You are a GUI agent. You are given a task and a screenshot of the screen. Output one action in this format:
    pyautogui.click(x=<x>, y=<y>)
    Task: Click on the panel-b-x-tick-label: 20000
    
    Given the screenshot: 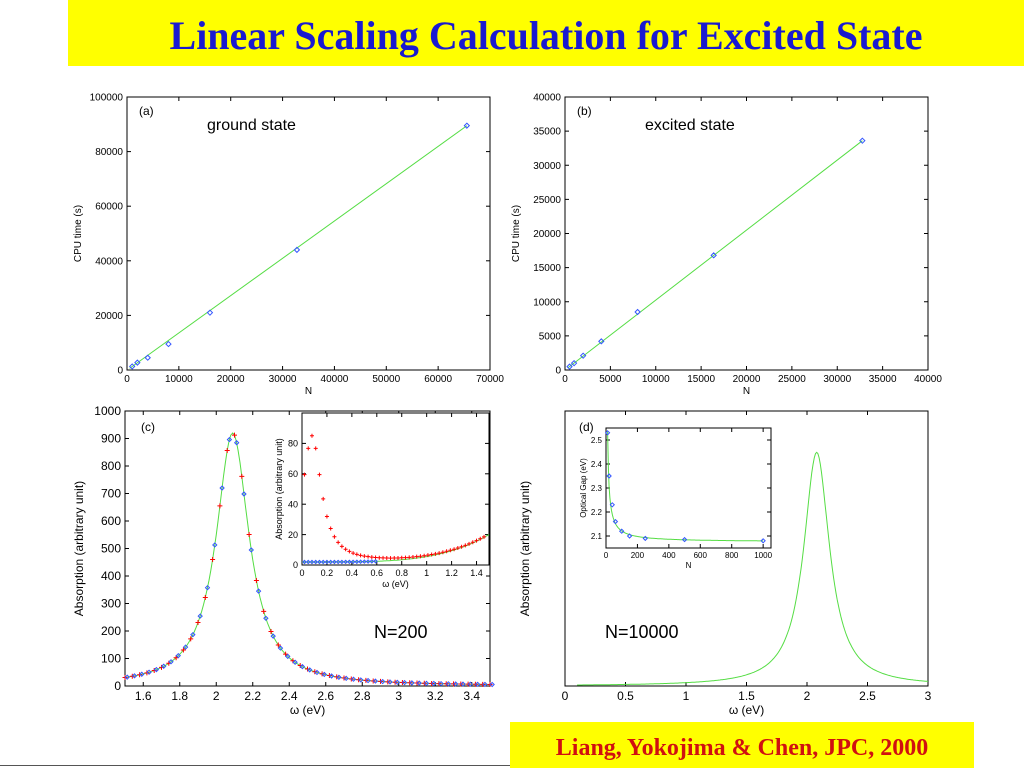 What is the action you would take?
    pyautogui.click(x=747, y=379)
    